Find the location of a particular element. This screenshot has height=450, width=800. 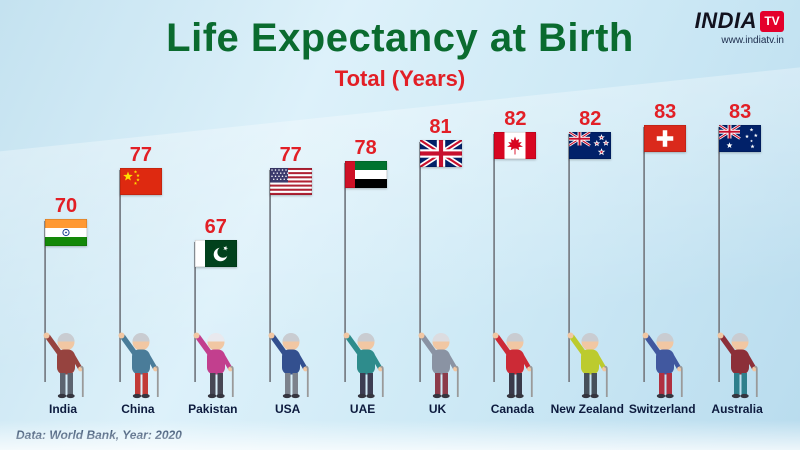

flag-china-icon is located at coordinates (140, 181).